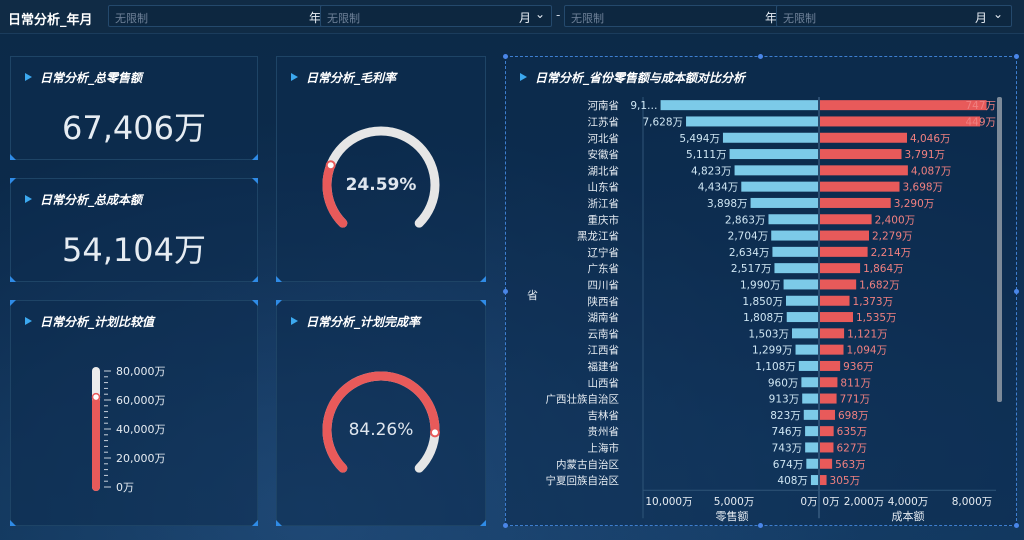 The width and height of the screenshot is (1024, 540). Describe the element at coordinates (604, 187) in the screenshot. I see `category-label: 山东省` at that location.